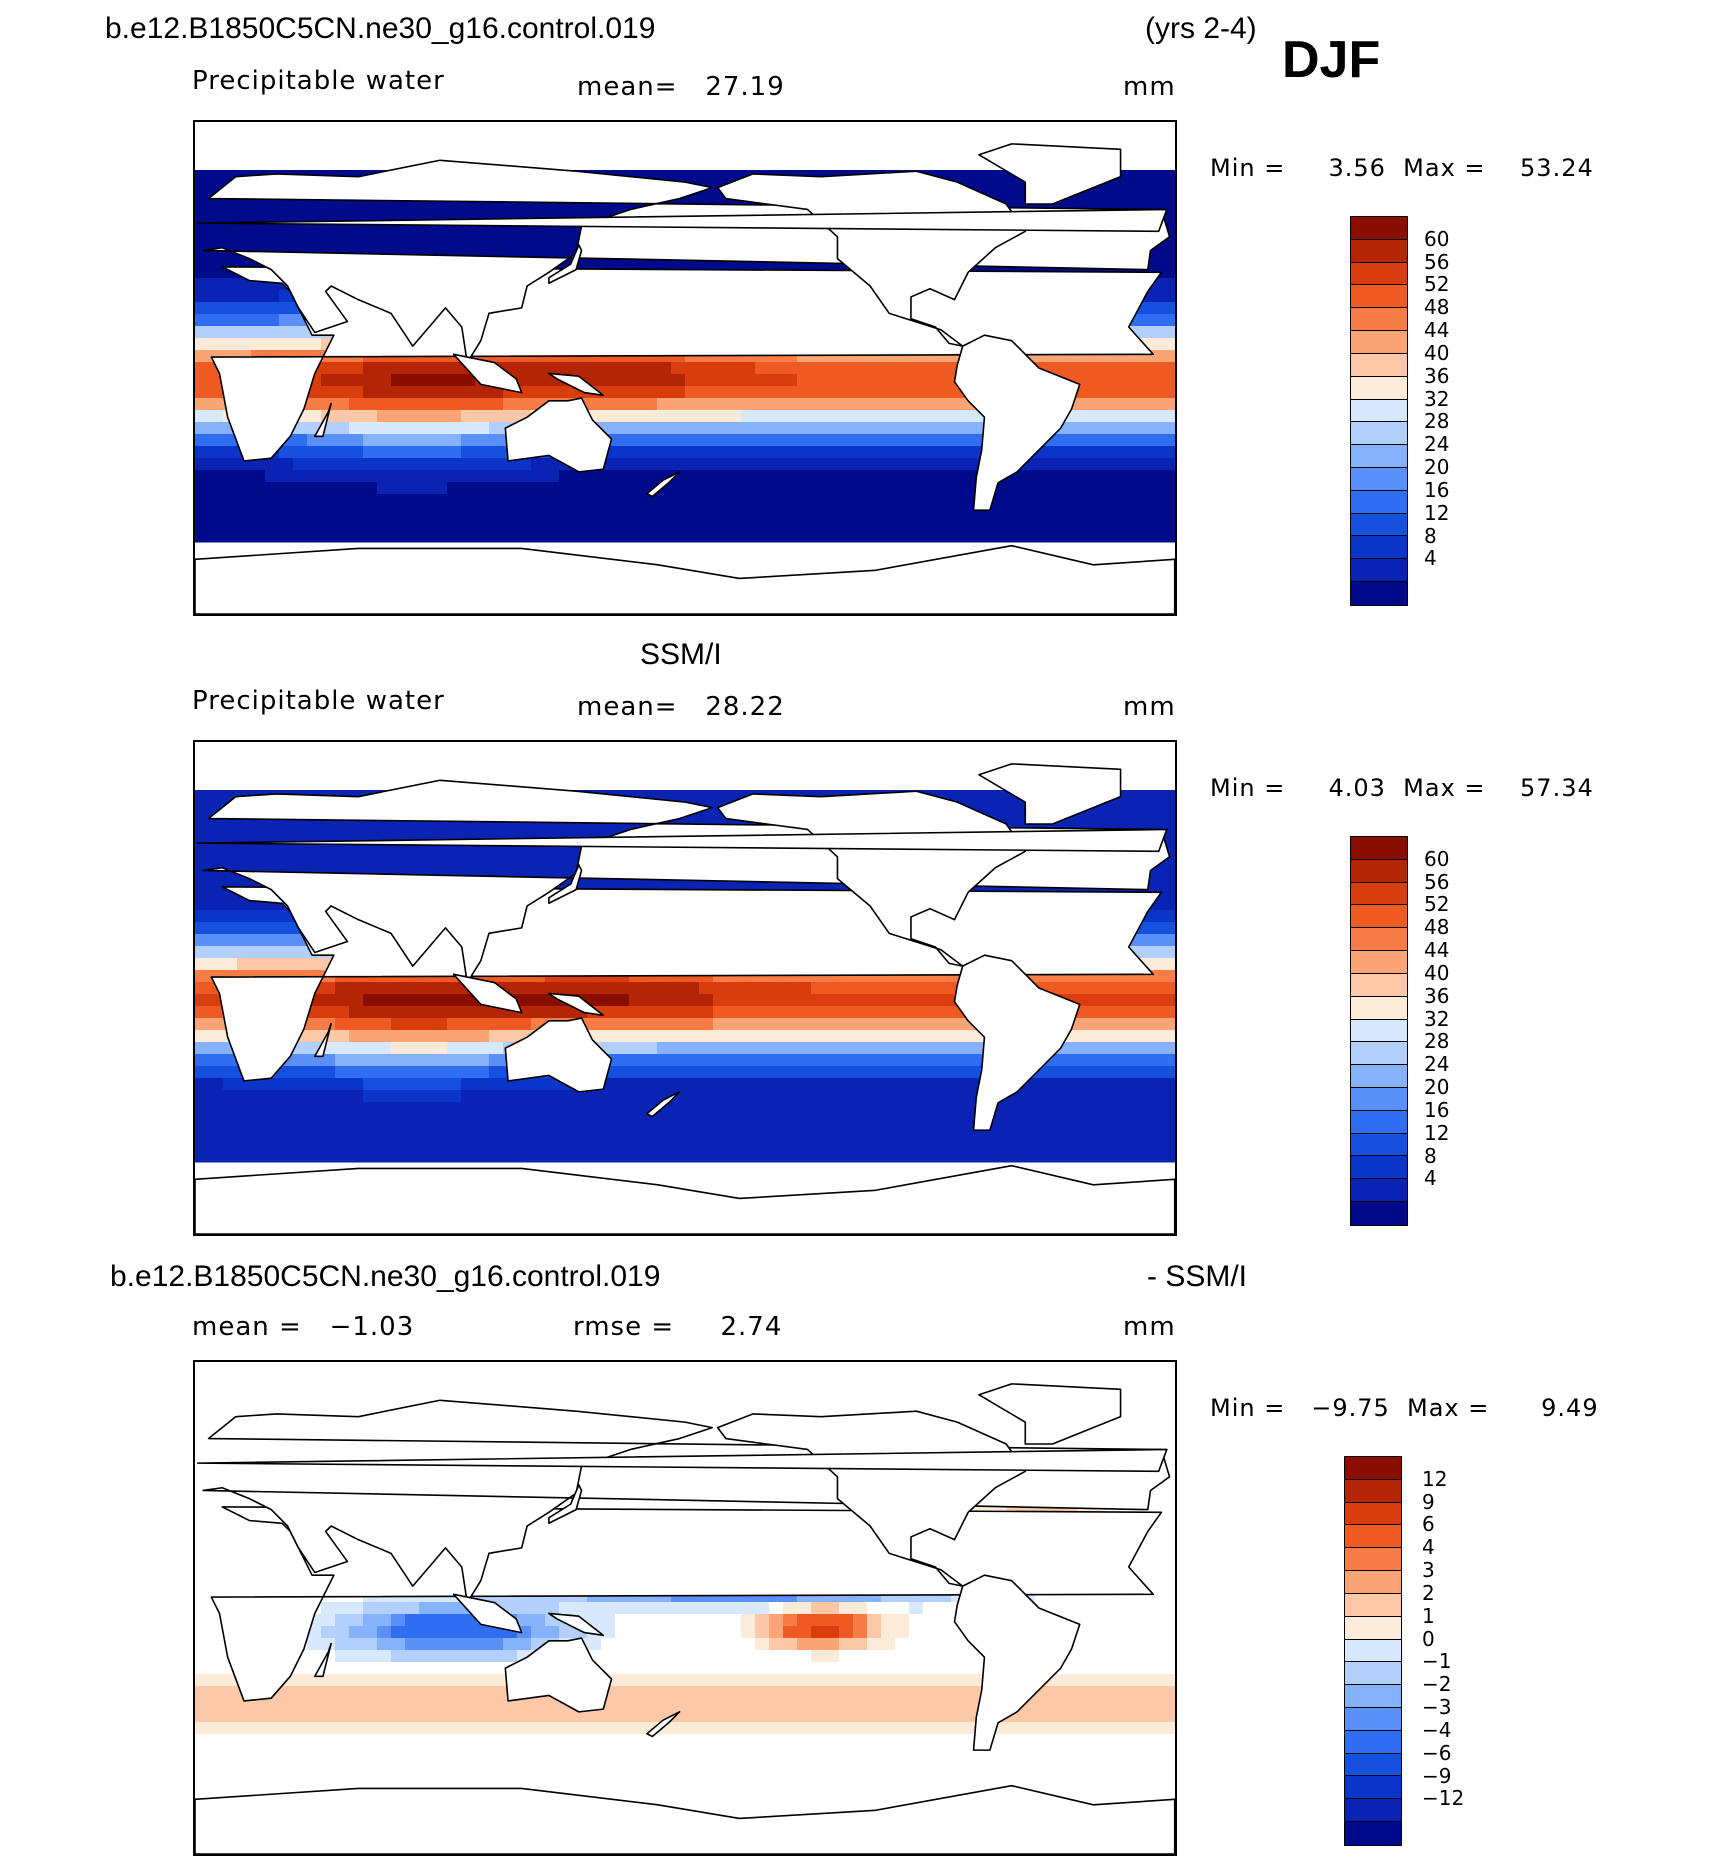 The width and height of the screenshot is (1710, 1875). I want to click on colorbar-tick-label: 28, so click(1437, 421).